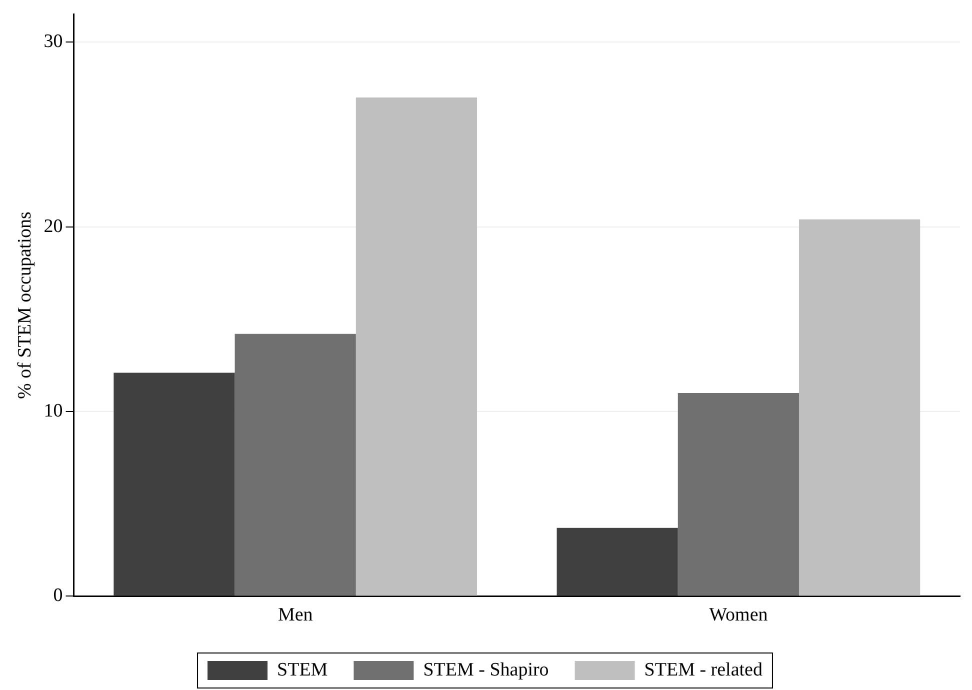 The width and height of the screenshot is (972, 690). Describe the element at coordinates (703, 669) in the screenshot. I see `legend-label: STEM - related` at that location.